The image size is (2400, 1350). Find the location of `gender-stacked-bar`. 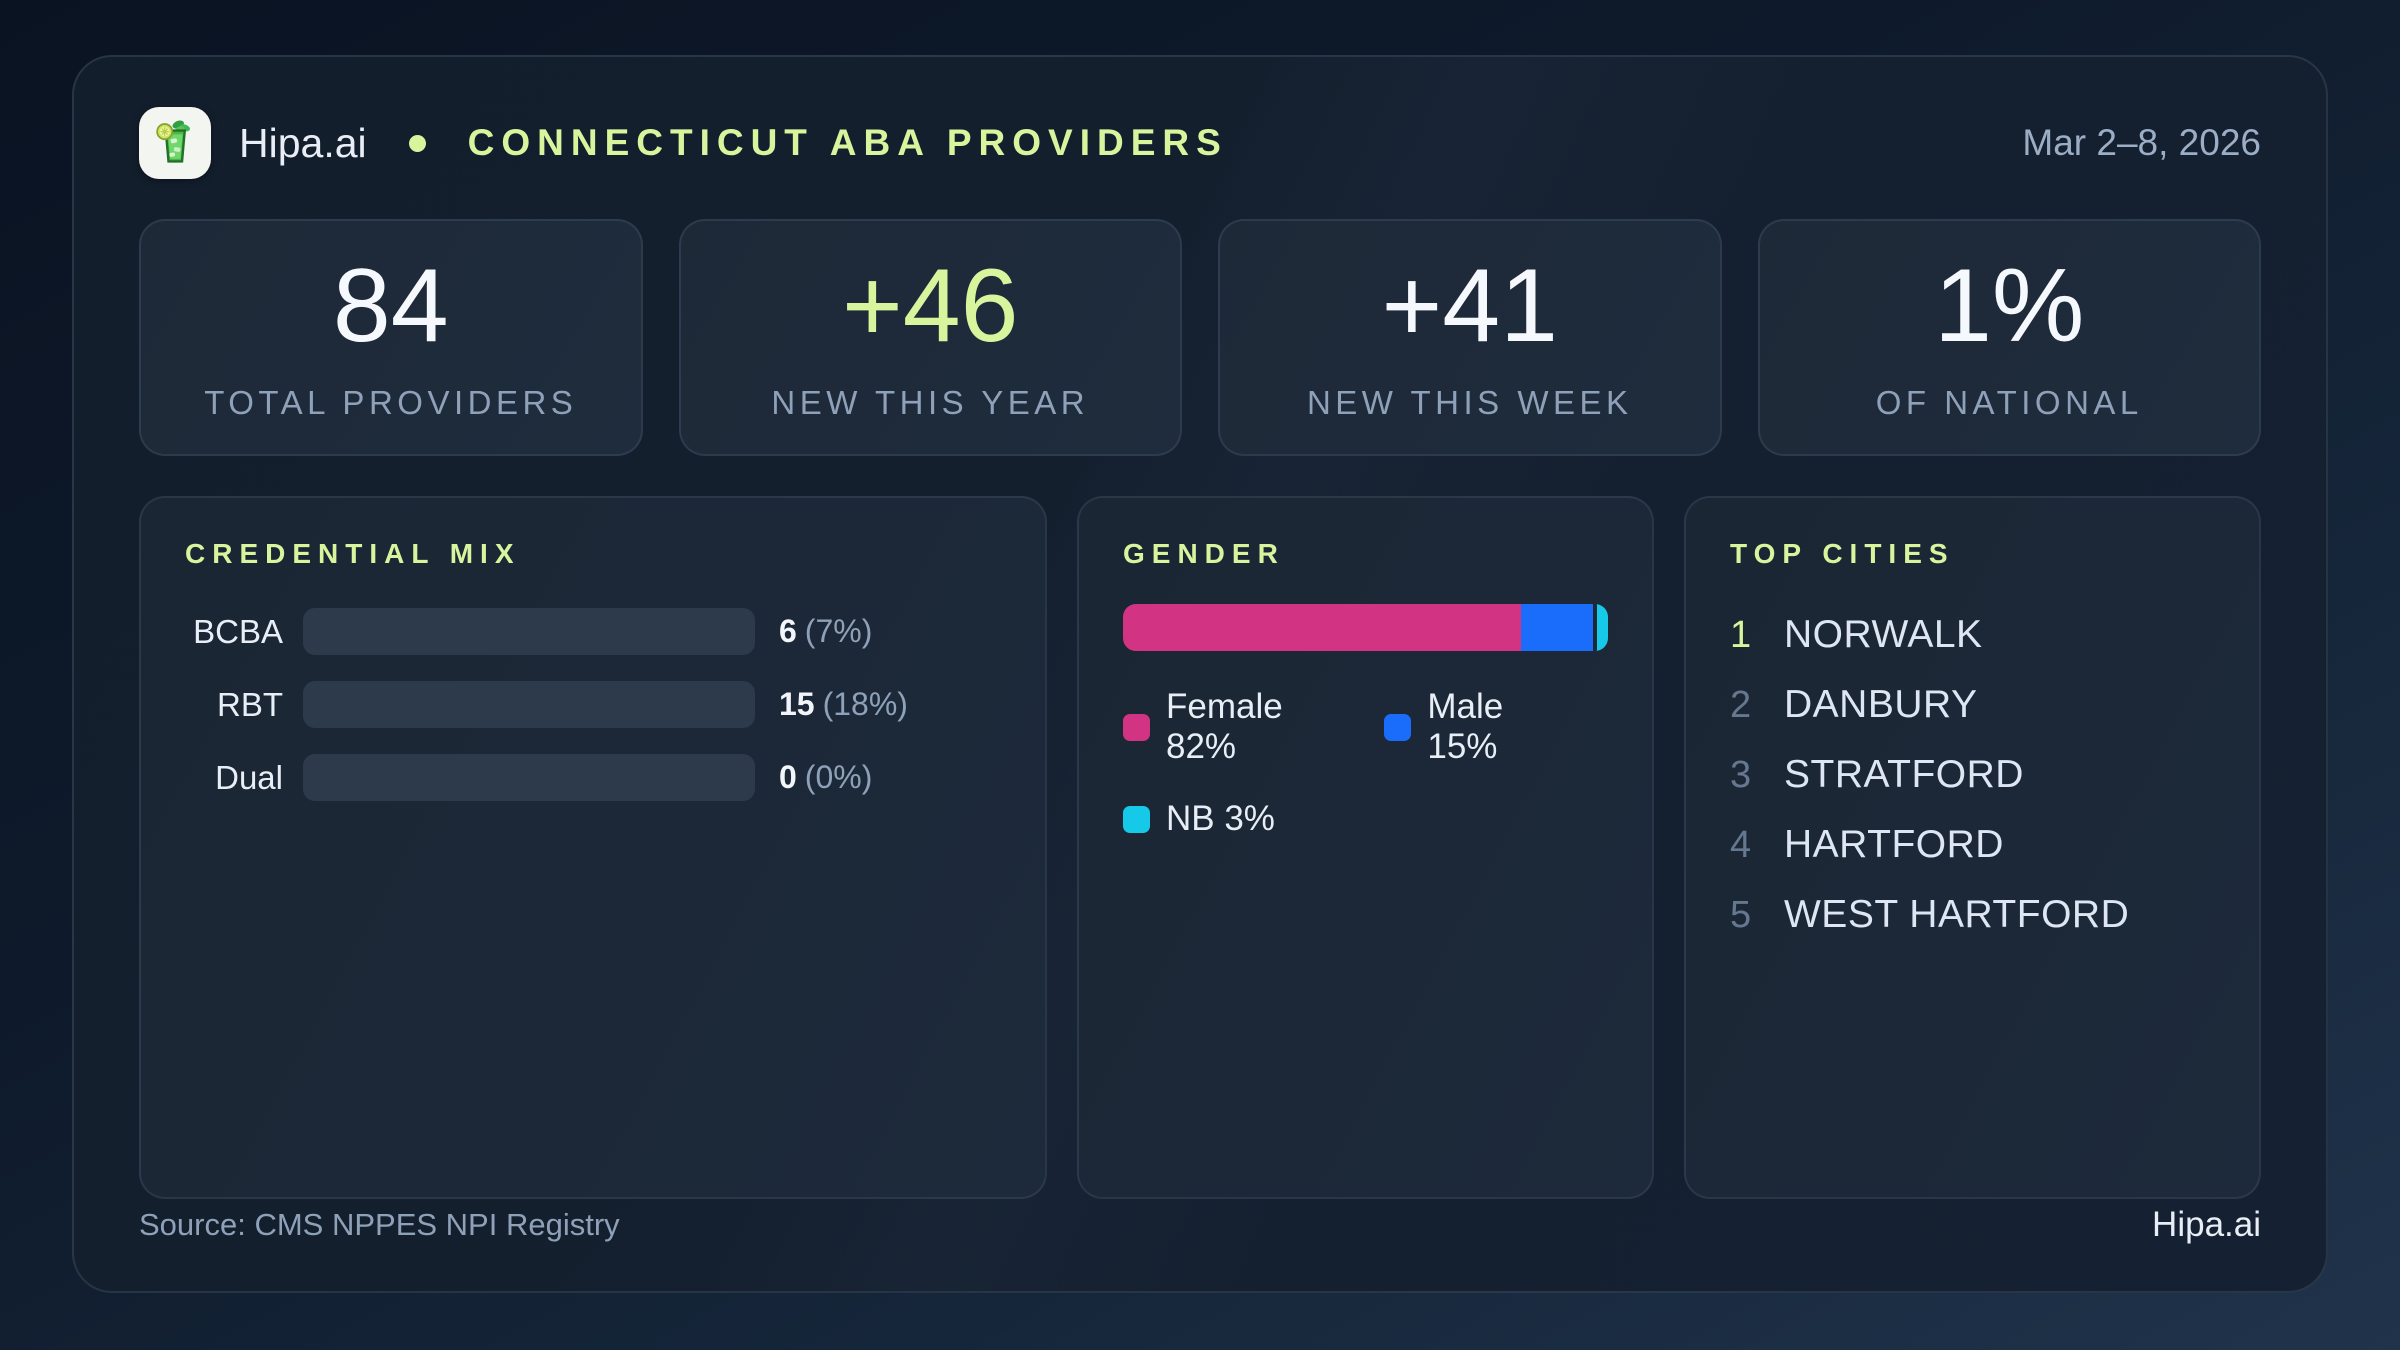

gender-stacked-bar is located at coordinates (1365, 627).